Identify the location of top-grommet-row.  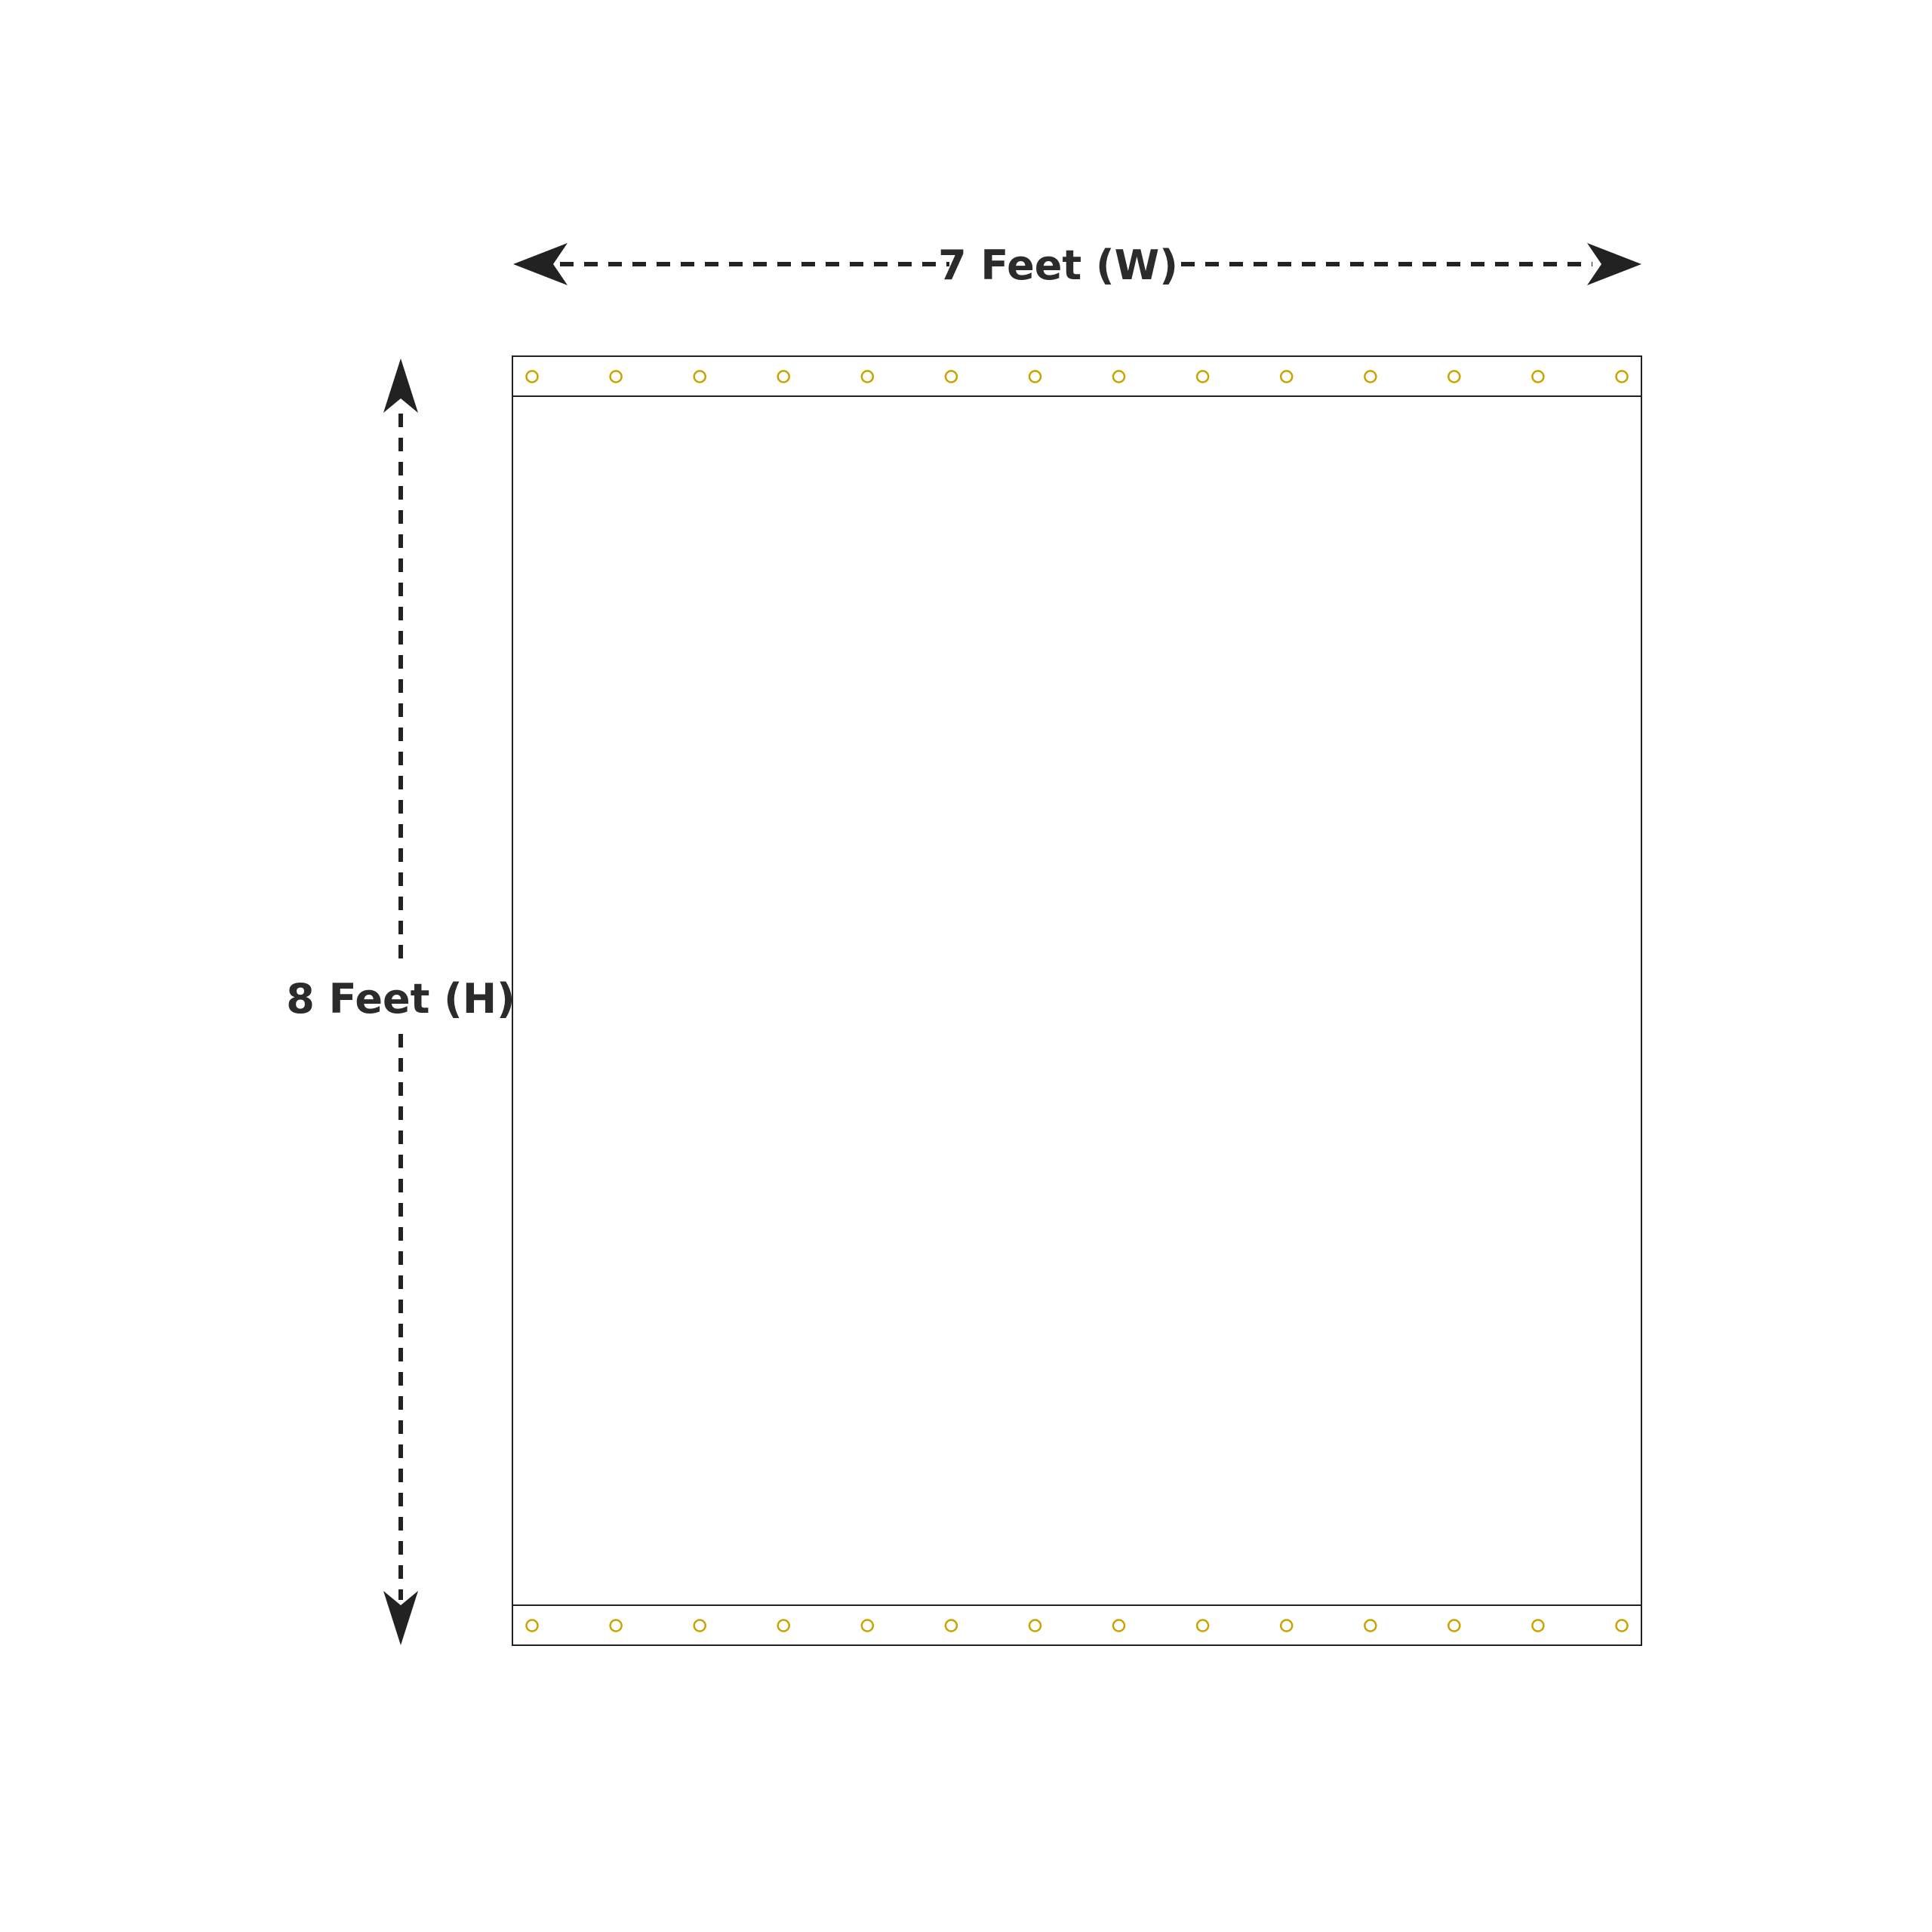
(1077, 376).